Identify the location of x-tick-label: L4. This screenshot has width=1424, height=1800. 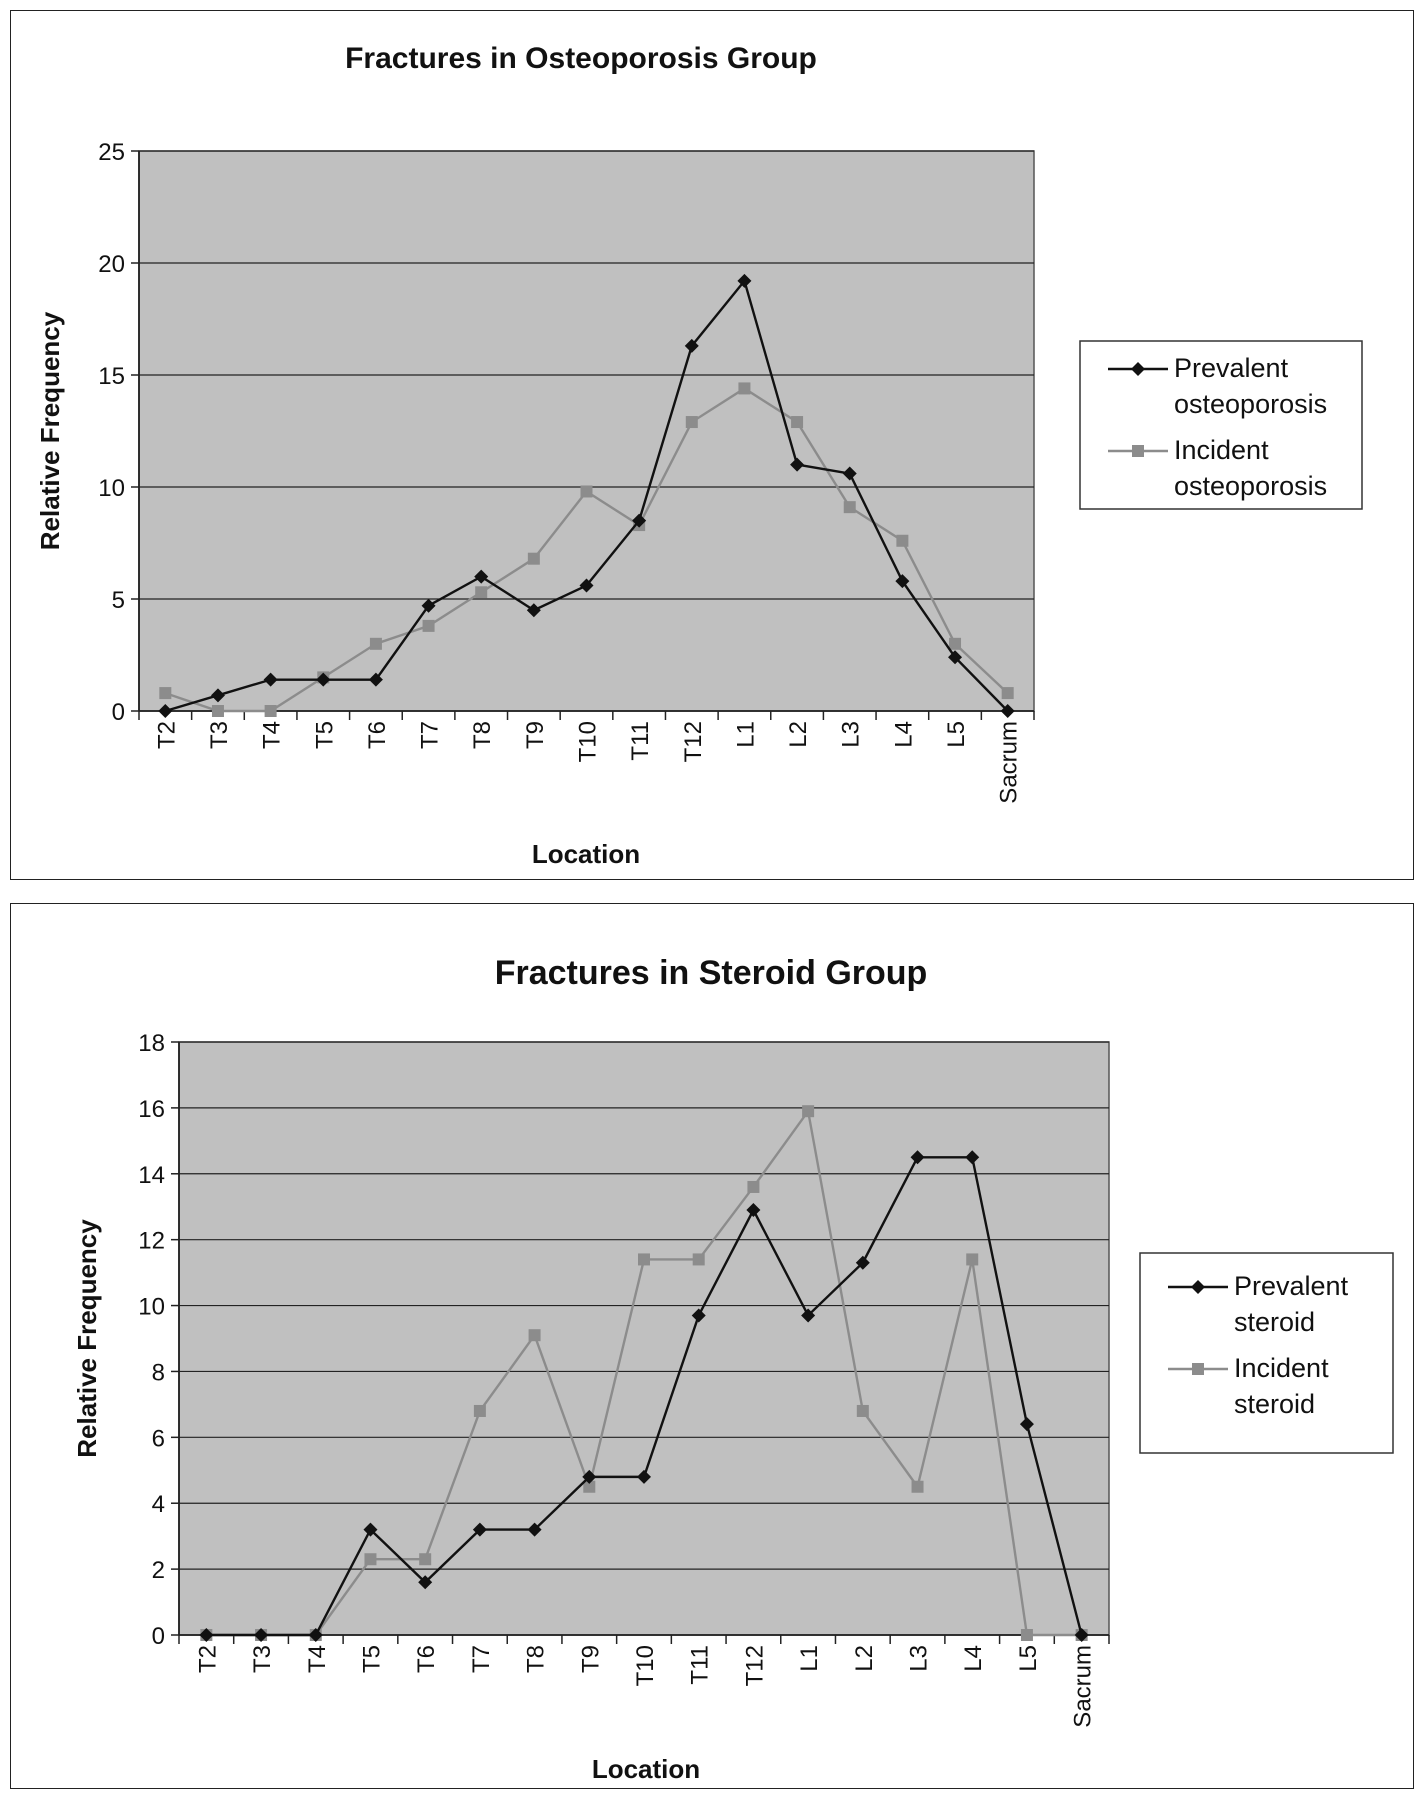
(903, 734).